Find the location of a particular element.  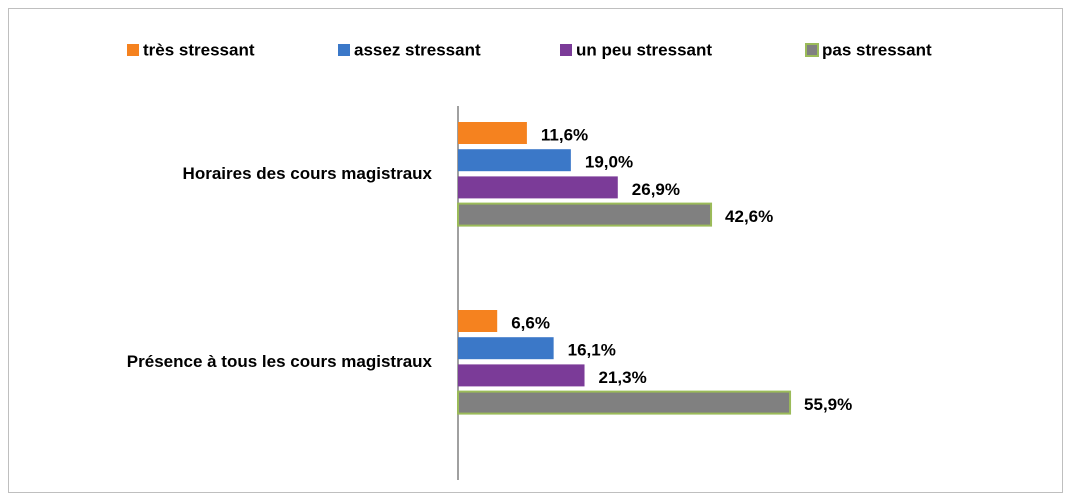

data-label: 19,0% is located at coordinates (609, 162).